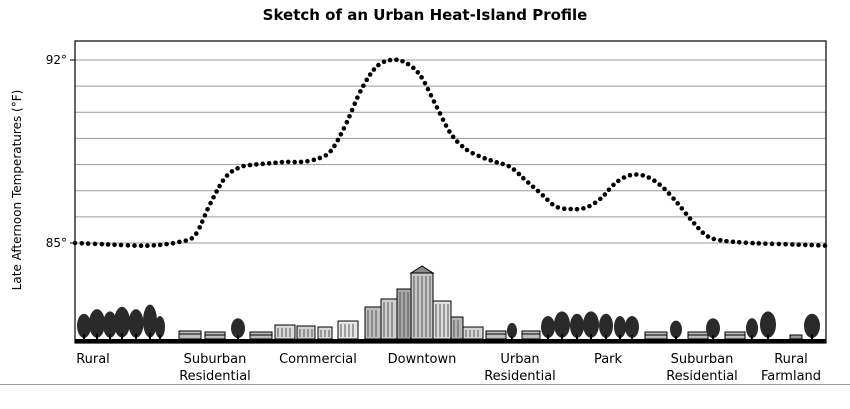 Image resolution: width=850 pixels, height=409 pixels. I want to click on chart-title: Sketch of an Urban Heat-Island Profile, so click(425, 15).